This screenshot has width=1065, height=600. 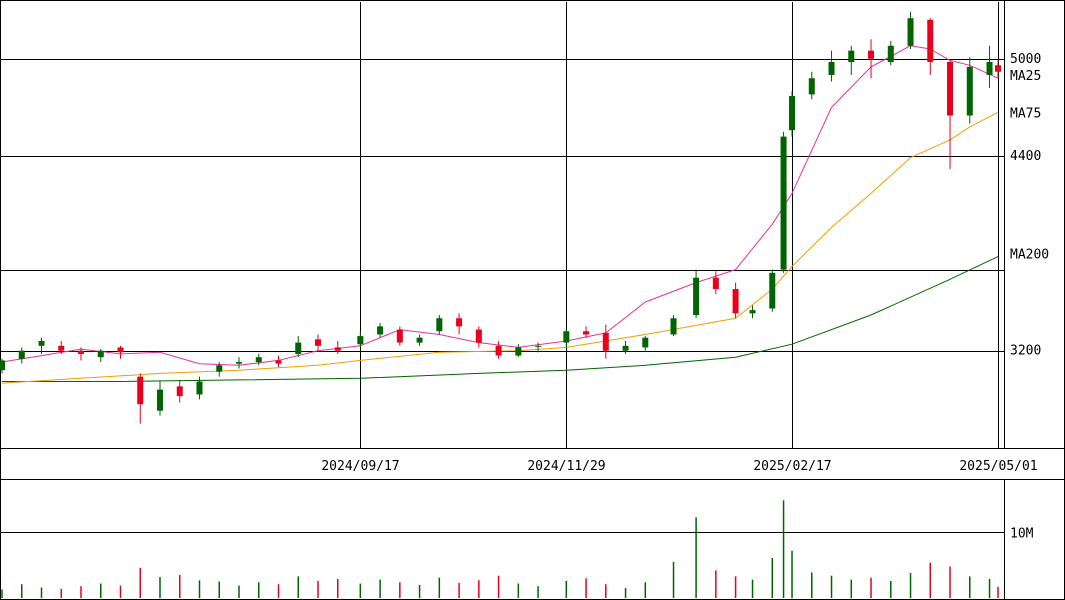 What do you see at coordinates (1025, 113) in the screenshot?
I see `ma75-legend-label: MA75` at bounding box center [1025, 113].